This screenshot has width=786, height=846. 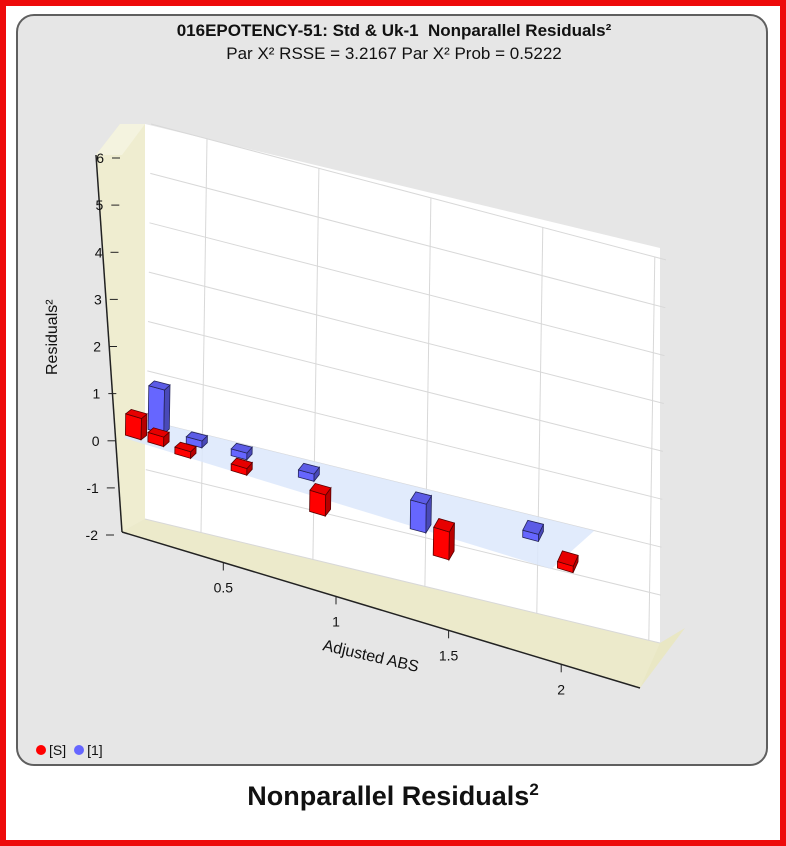 I want to click on legend-label: [S], so click(x=58, y=750).